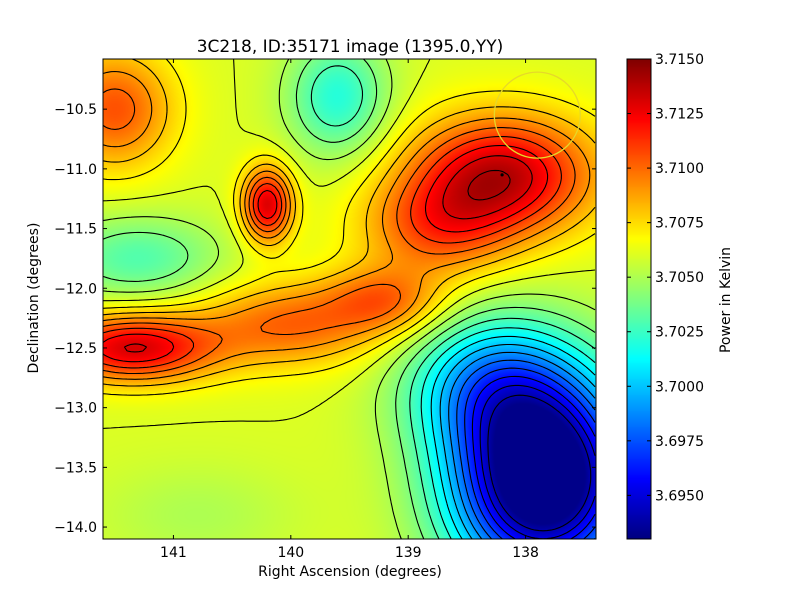 The height and width of the screenshot is (600, 800). What do you see at coordinates (290, 553) in the screenshot?
I see `x-tick-label: 140` at bounding box center [290, 553].